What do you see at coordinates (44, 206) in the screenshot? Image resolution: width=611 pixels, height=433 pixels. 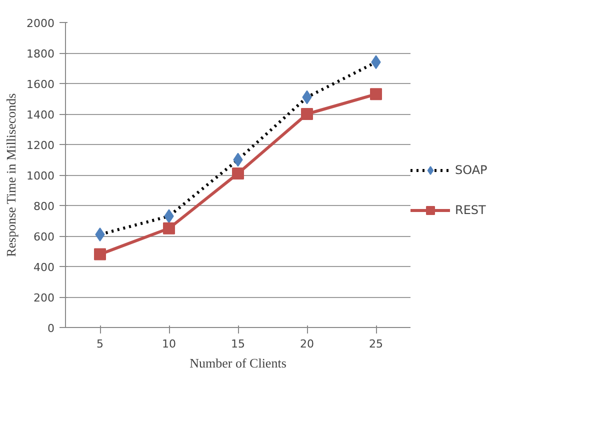 I see `y-tick-label: 800` at bounding box center [44, 206].